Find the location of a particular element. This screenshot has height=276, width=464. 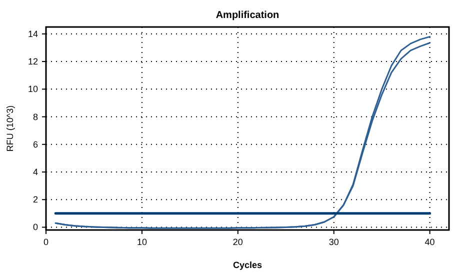

chart-title: Amplification is located at coordinates (248, 15).